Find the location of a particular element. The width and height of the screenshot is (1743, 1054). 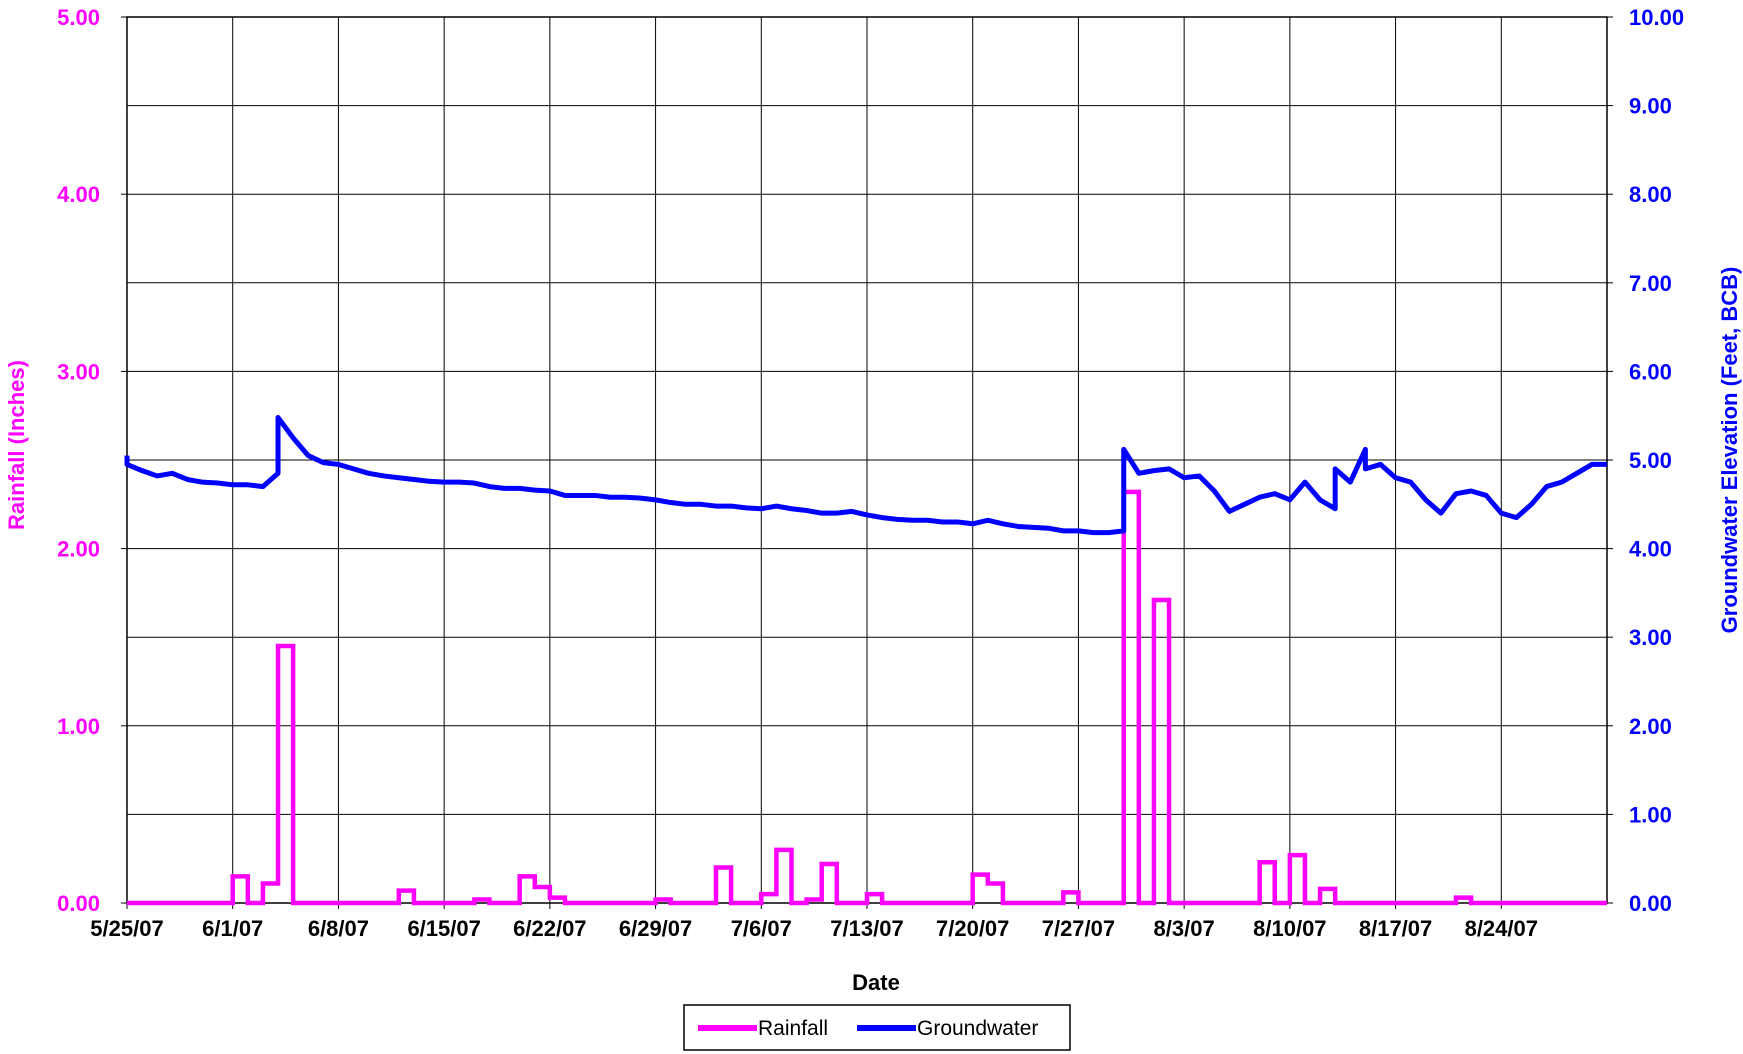

y-right-tick-label: 1.00 is located at coordinates (1650, 814).